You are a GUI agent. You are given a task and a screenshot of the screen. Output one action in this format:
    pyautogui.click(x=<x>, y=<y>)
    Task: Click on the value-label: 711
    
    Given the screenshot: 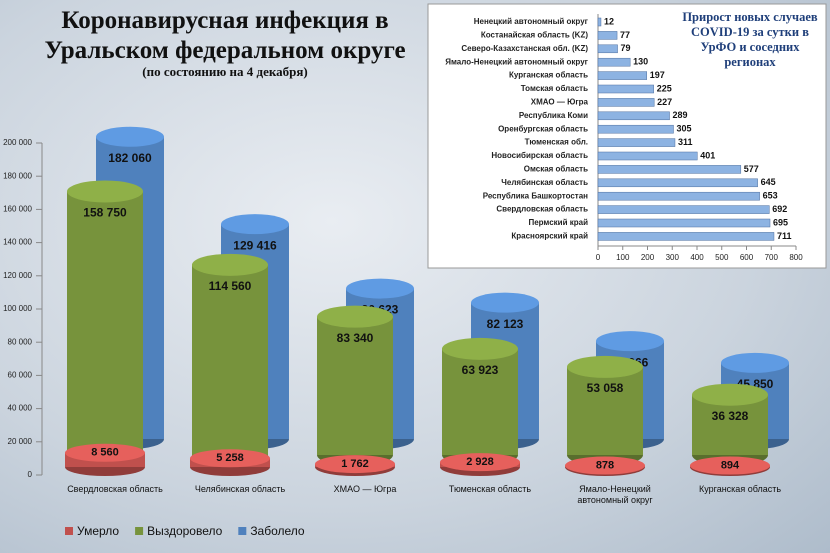 What is the action you would take?
    pyautogui.click(x=784, y=236)
    